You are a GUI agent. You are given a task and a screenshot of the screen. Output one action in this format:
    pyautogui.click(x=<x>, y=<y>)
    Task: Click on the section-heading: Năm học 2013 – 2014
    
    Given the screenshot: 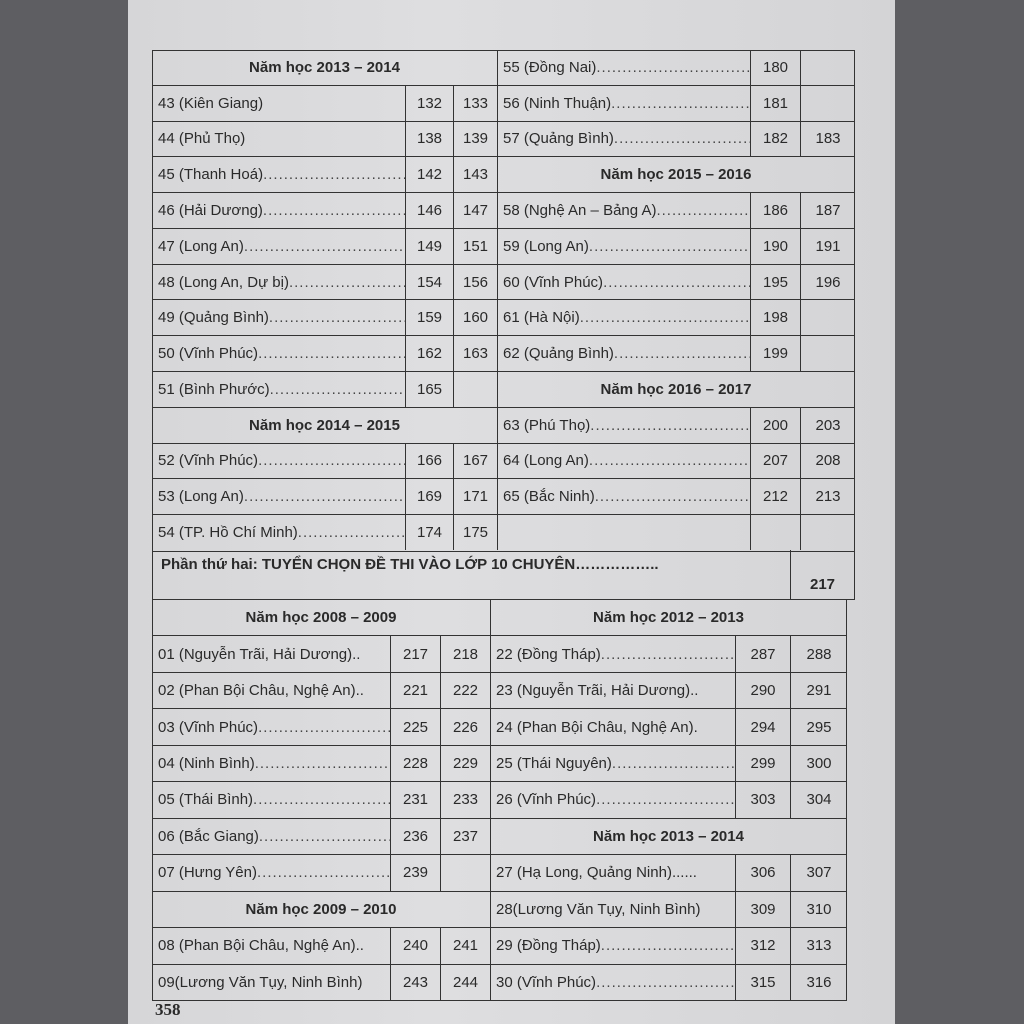 What is the action you would take?
    pyautogui.click(x=668, y=837)
    